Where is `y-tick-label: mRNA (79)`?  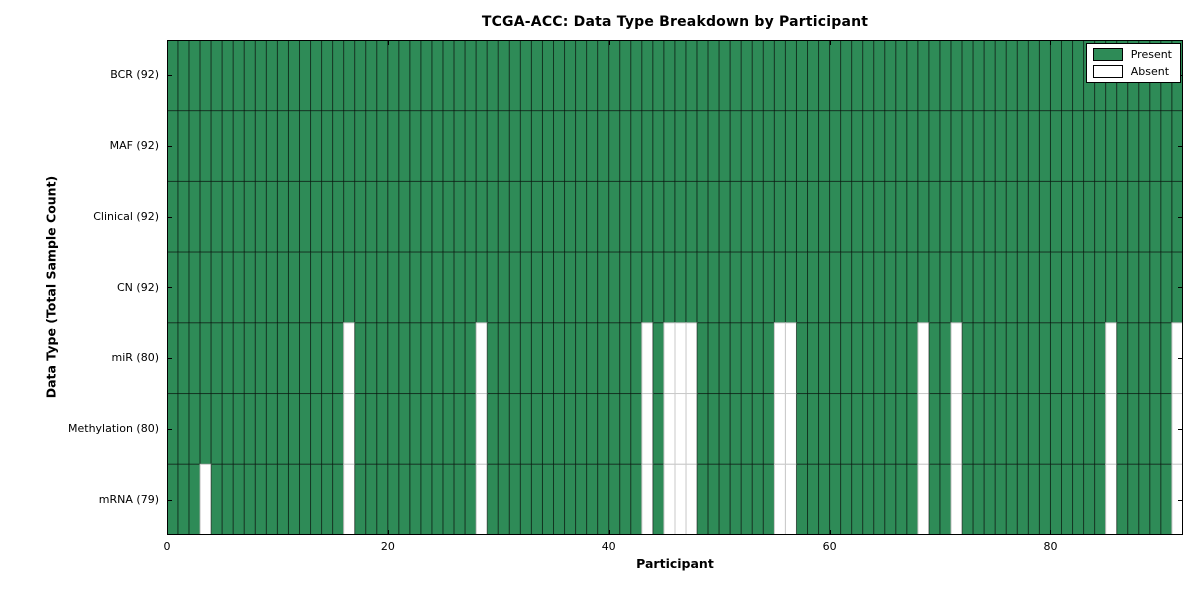
y-tick-label: mRNA (79) is located at coordinates (128, 499).